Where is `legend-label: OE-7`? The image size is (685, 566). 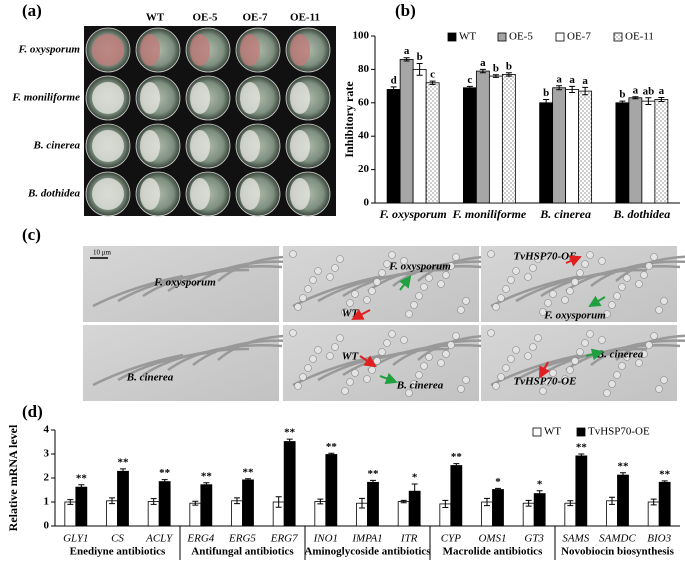 legend-label: OE-7 is located at coordinates (579, 37).